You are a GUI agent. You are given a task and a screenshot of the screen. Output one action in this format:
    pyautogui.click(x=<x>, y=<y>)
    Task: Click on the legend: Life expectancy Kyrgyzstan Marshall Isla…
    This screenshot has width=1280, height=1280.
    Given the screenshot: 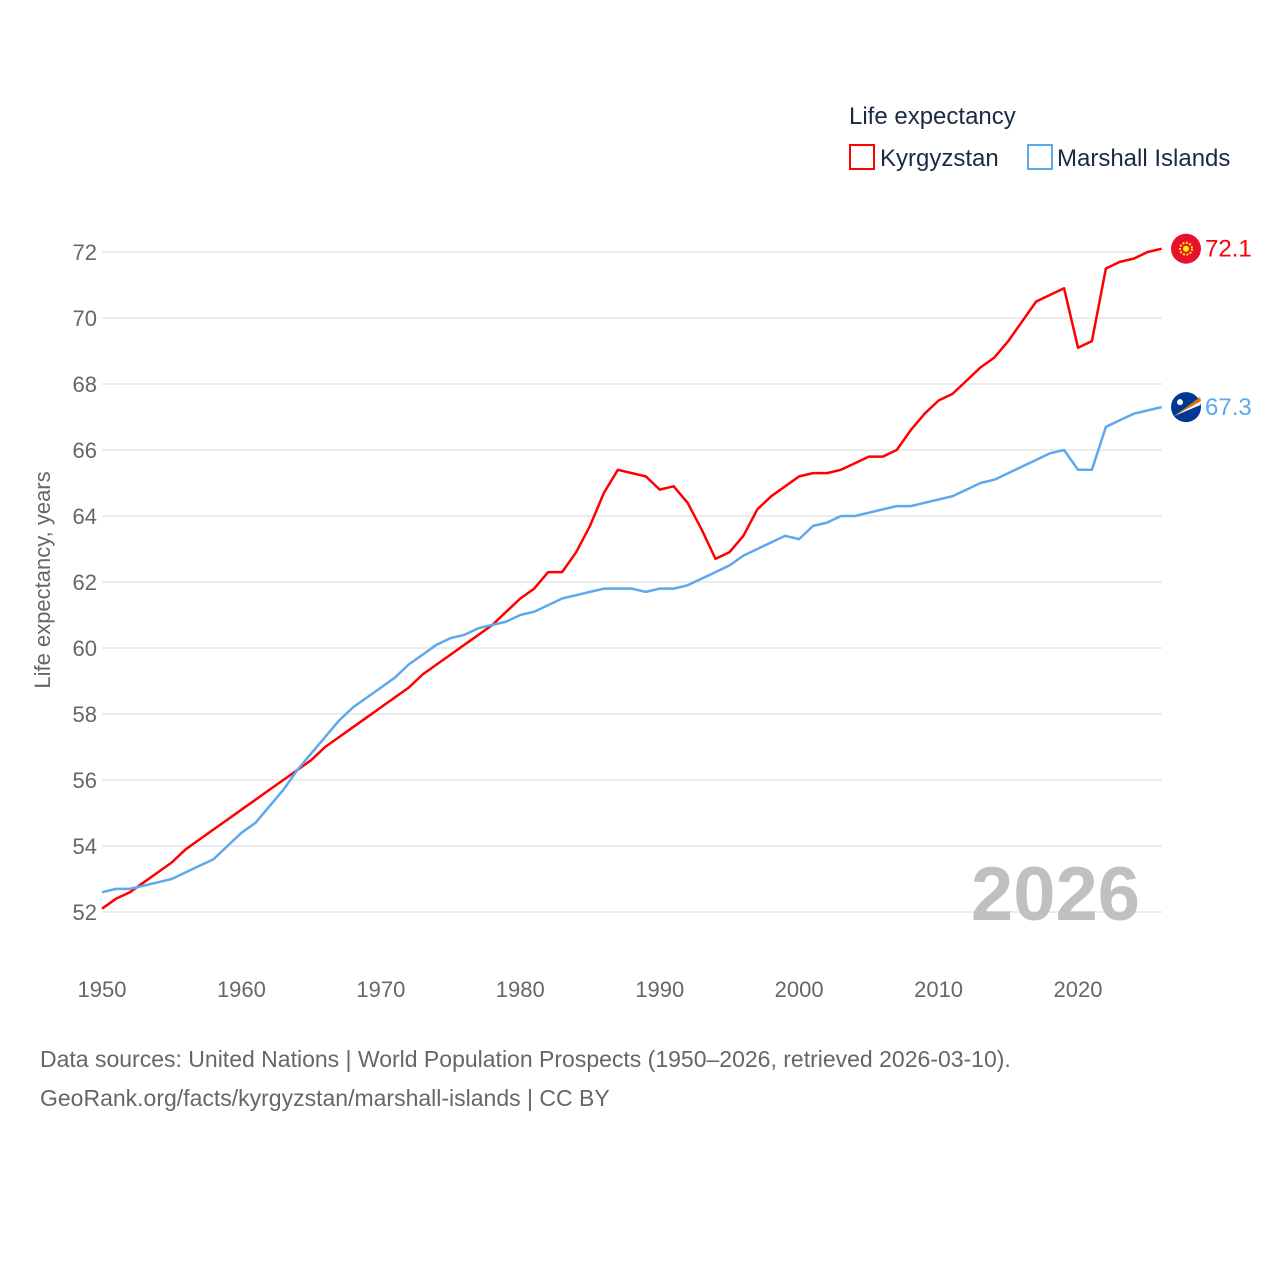 What is the action you would take?
    pyautogui.click(x=1039, y=137)
    